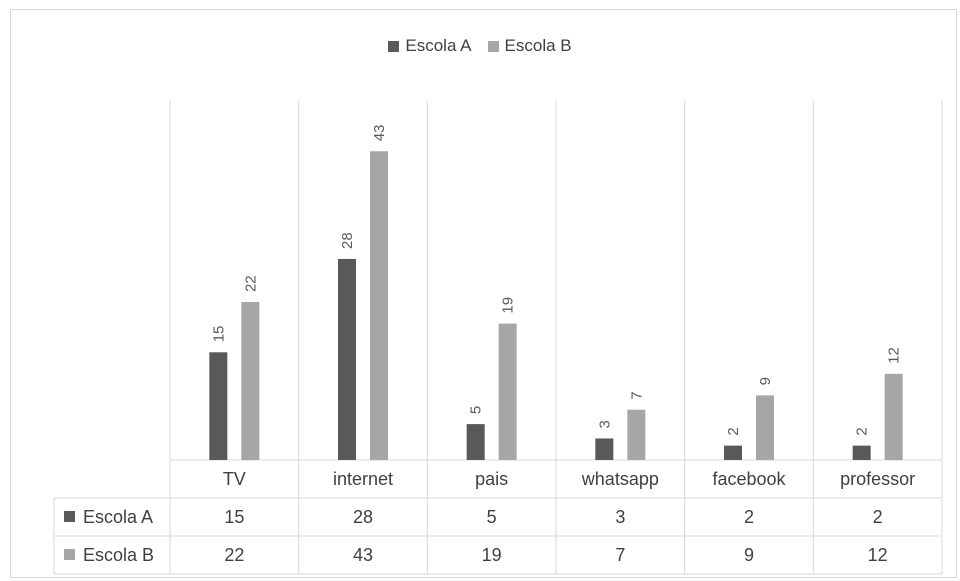 Image resolution: width=960 pixels, height=581 pixels. What do you see at coordinates (894, 355) in the screenshot?
I see `data-label-escola-b-professor: 12` at bounding box center [894, 355].